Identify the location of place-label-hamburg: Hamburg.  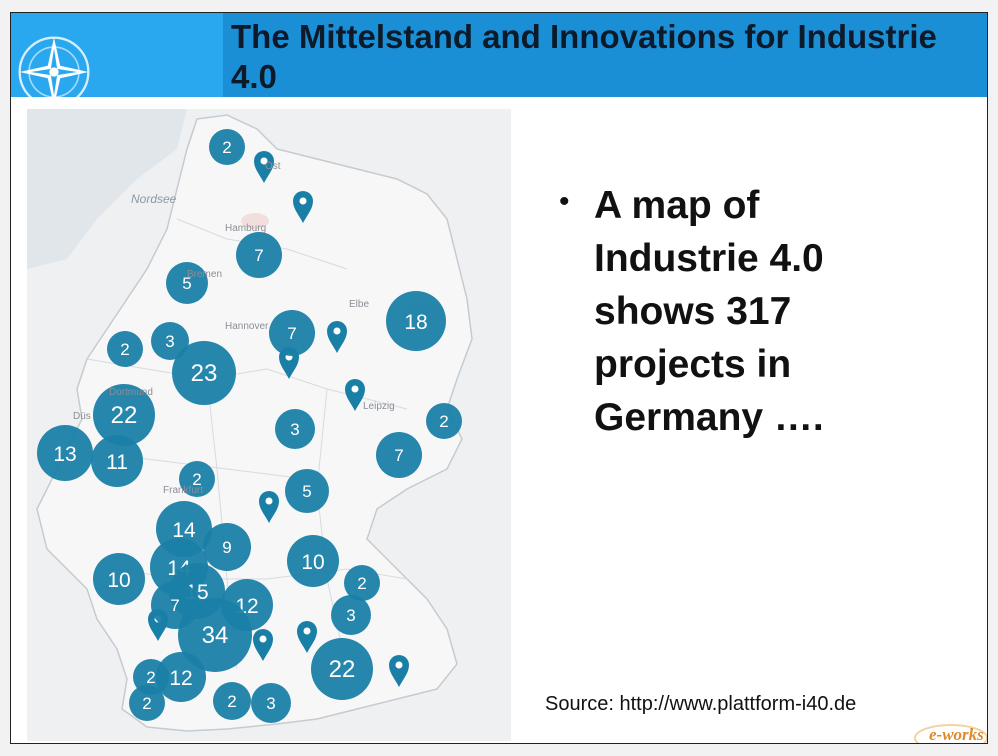
(246, 228).